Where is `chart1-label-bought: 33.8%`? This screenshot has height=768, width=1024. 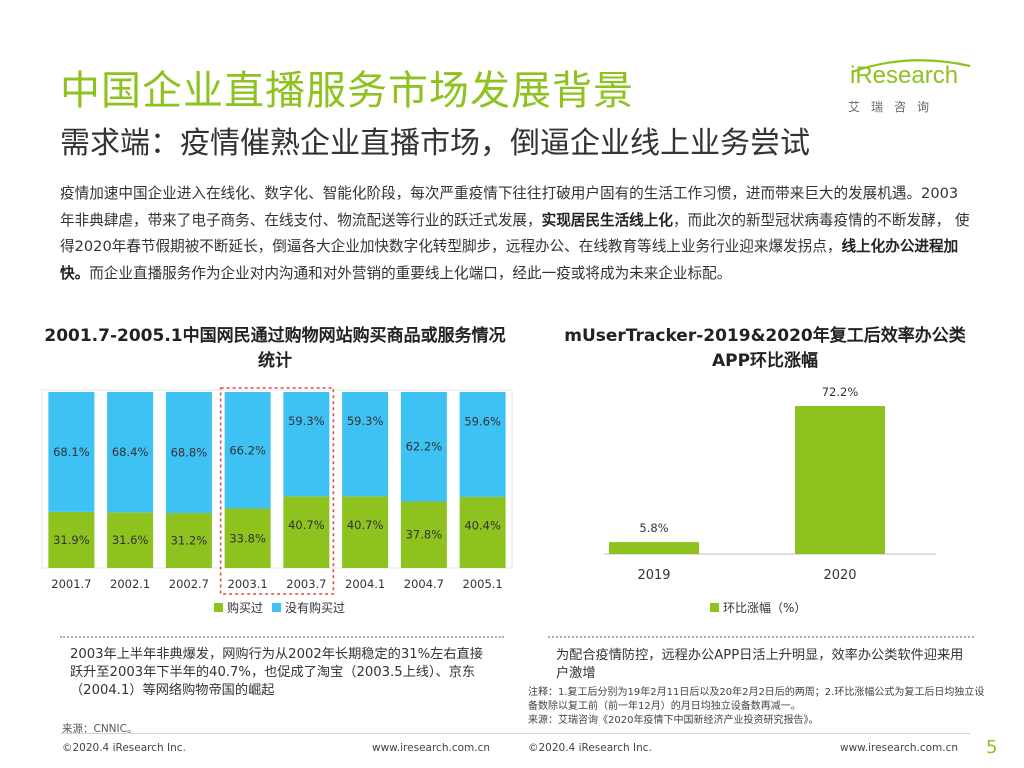 chart1-label-bought: 33.8% is located at coordinates (247, 538).